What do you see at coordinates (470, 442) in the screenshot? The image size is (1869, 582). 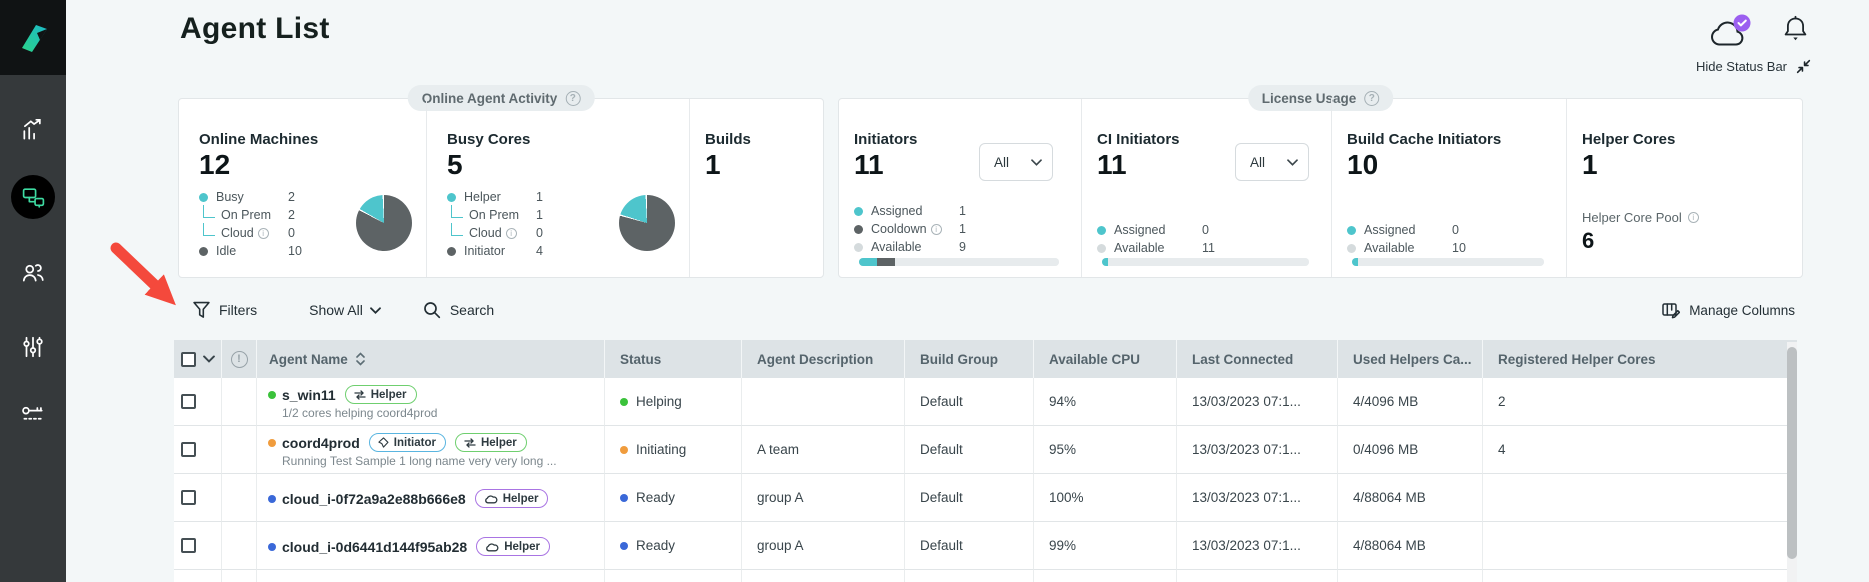 I see `exchange-icon` at bounding box center [470, 442].